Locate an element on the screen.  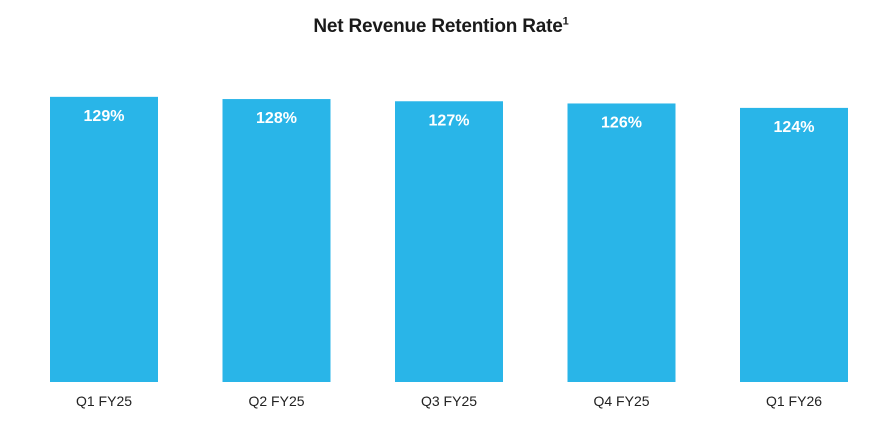
bar-q1-fy25 is located at coordinates (104, 239).